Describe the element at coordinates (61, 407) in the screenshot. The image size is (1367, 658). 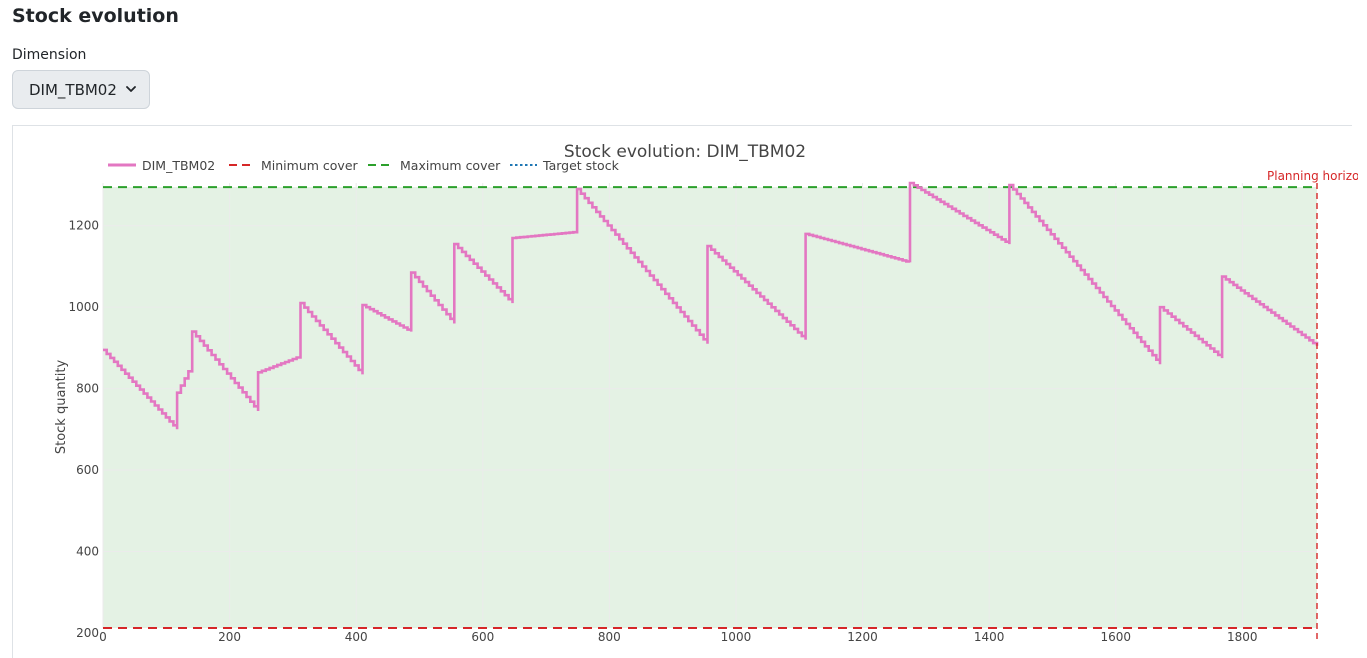
I see `y-axis-label: Stock quantity` at that location.